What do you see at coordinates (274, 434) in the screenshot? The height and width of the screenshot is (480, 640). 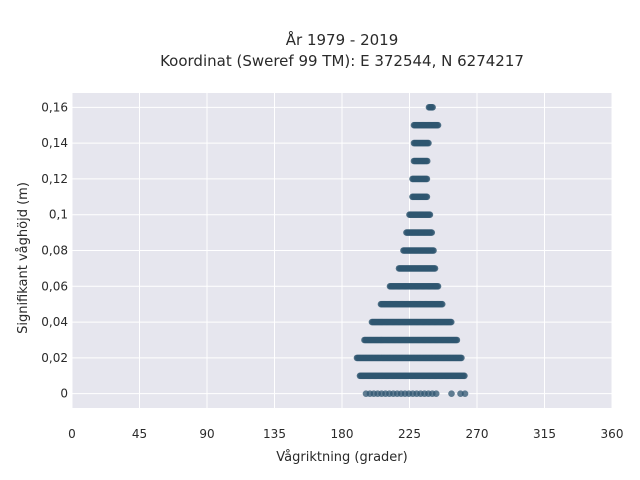 I see `x-tick-label: 135` at bounding box center [274, 434].